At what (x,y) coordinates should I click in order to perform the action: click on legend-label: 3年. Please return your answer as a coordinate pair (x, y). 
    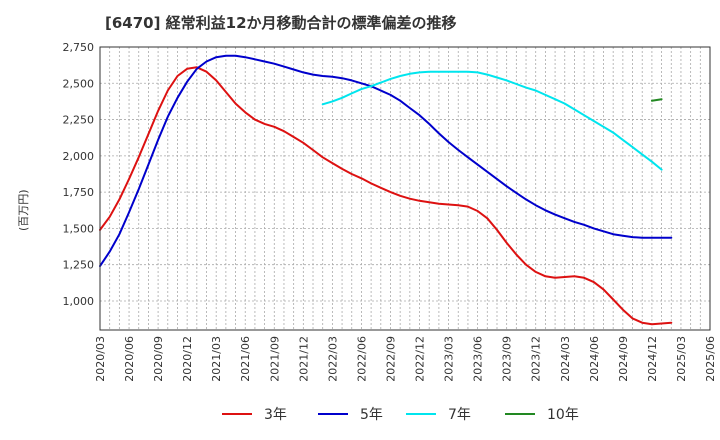
    Looking at the image, I should click on (275, 415).